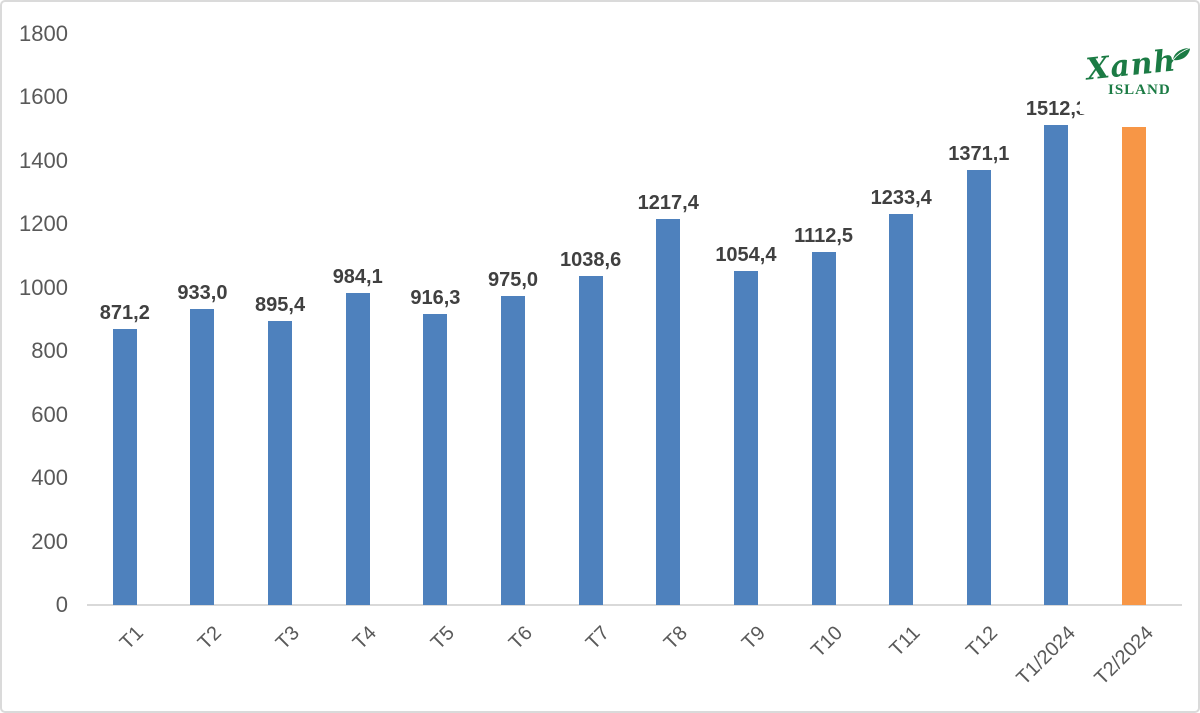 The height and width of the screenshot is (713, 1200). What do you see at coordinates (979, 154) in the screenshot?
I see `bar-data-label: 1371,1` at bounding box center [979, 154].